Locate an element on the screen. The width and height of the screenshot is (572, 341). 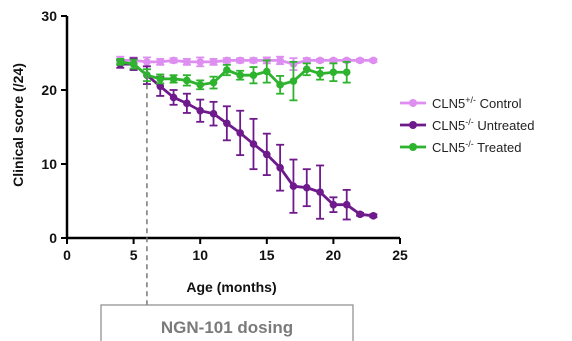
y-tick-label: 30 is located at coordinates (49, 16).